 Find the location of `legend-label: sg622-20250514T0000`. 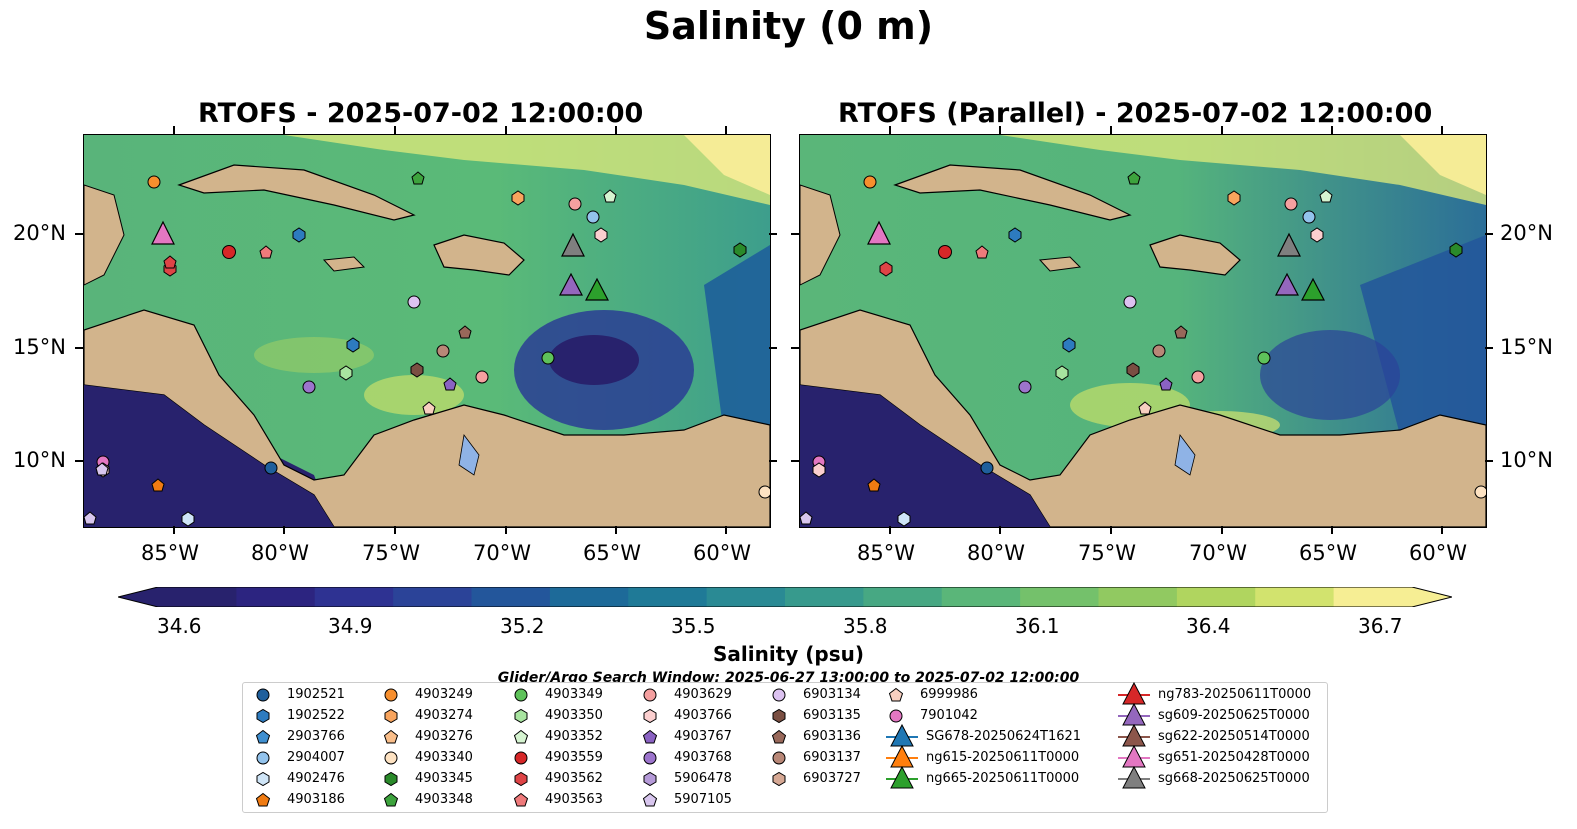

legend-label: sg622-20250514T0000 is located at coordinates (1234, 736).